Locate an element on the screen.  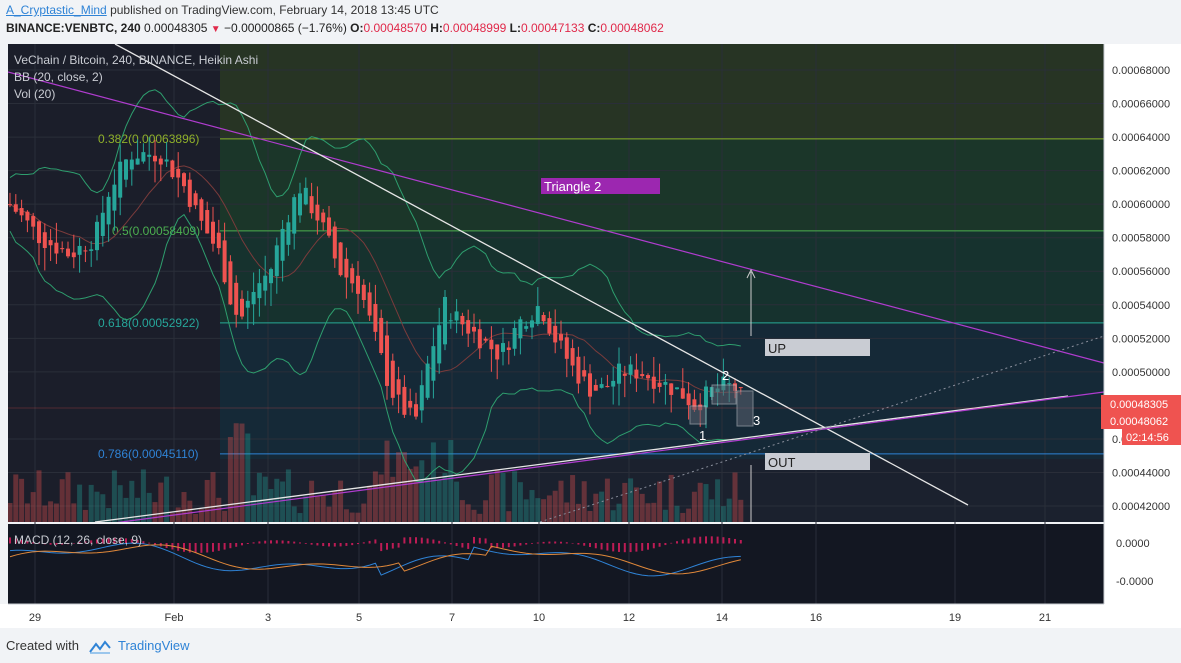
price-axis is located at coordinates (1142, 324).